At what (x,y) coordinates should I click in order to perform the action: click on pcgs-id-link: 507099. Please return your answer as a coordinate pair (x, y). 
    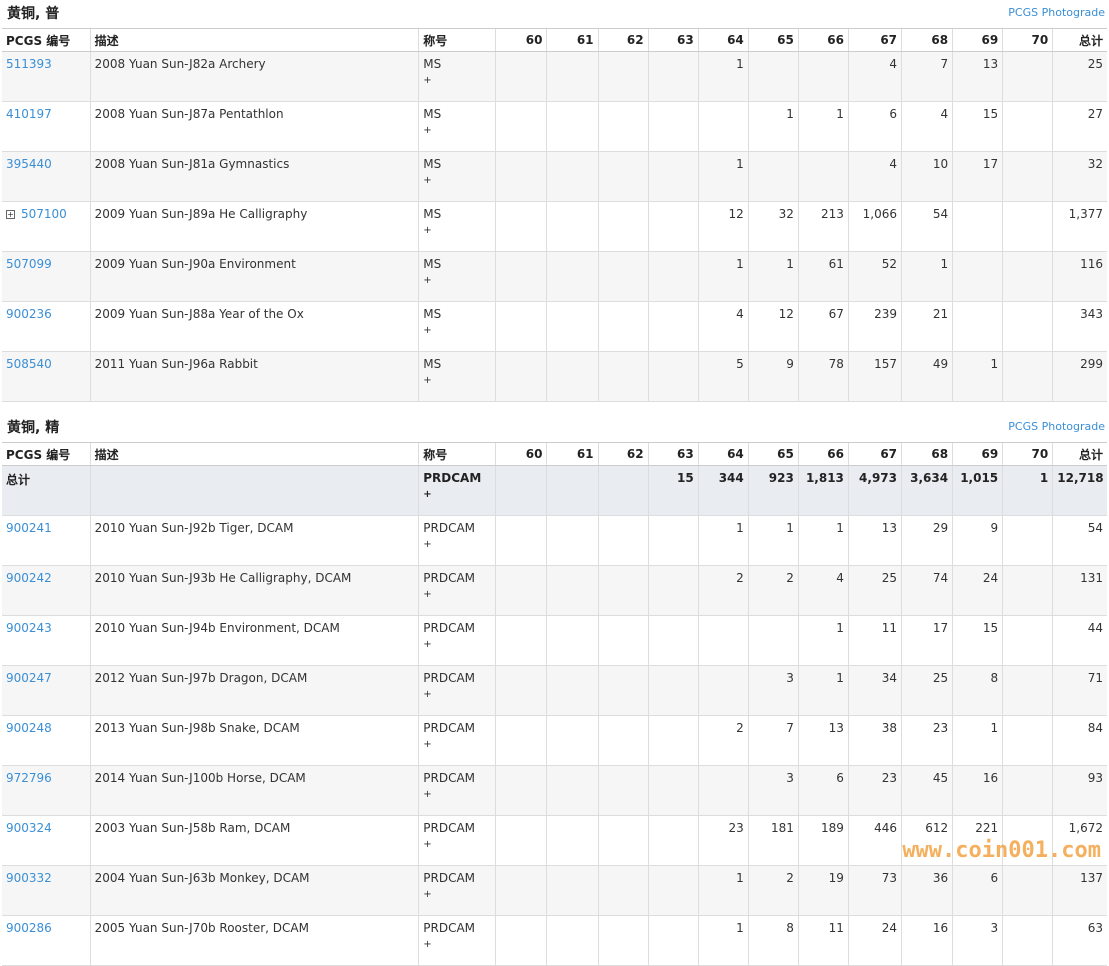
    Looking at the image, I should click on (29, 264).